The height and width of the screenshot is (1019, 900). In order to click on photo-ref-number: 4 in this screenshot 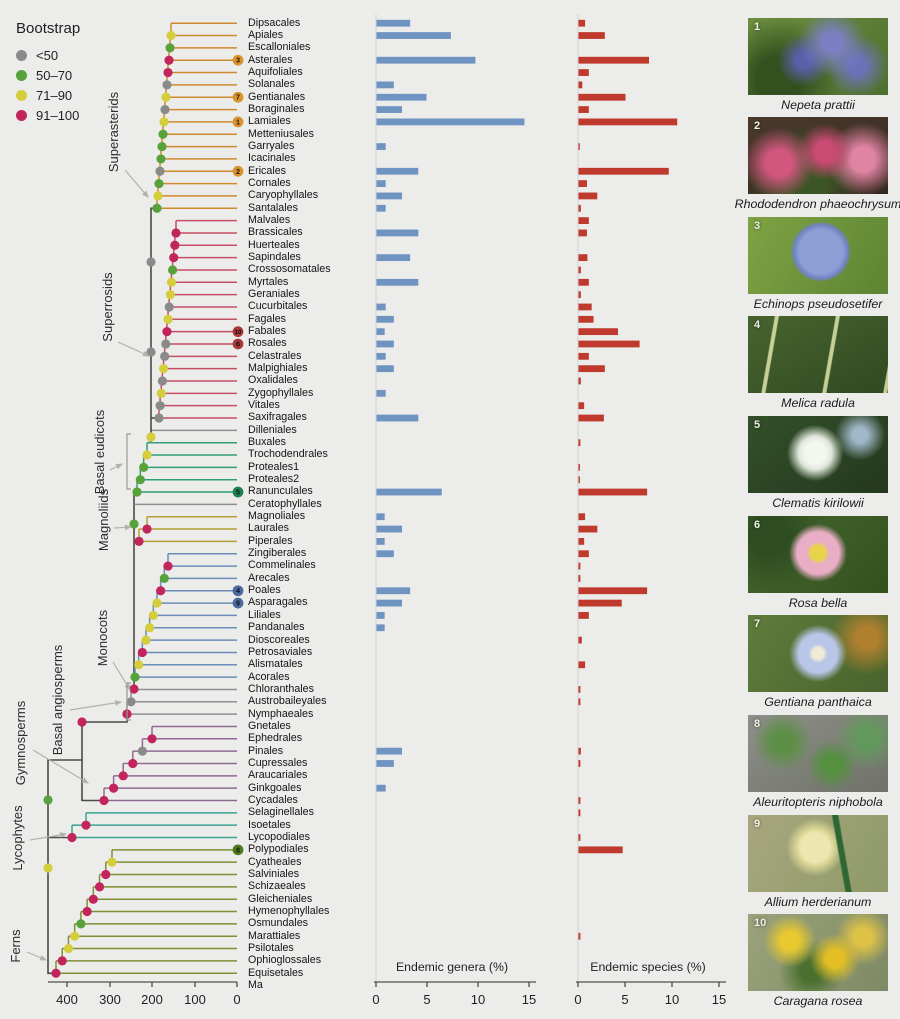, I will do `click(238, 590)`.